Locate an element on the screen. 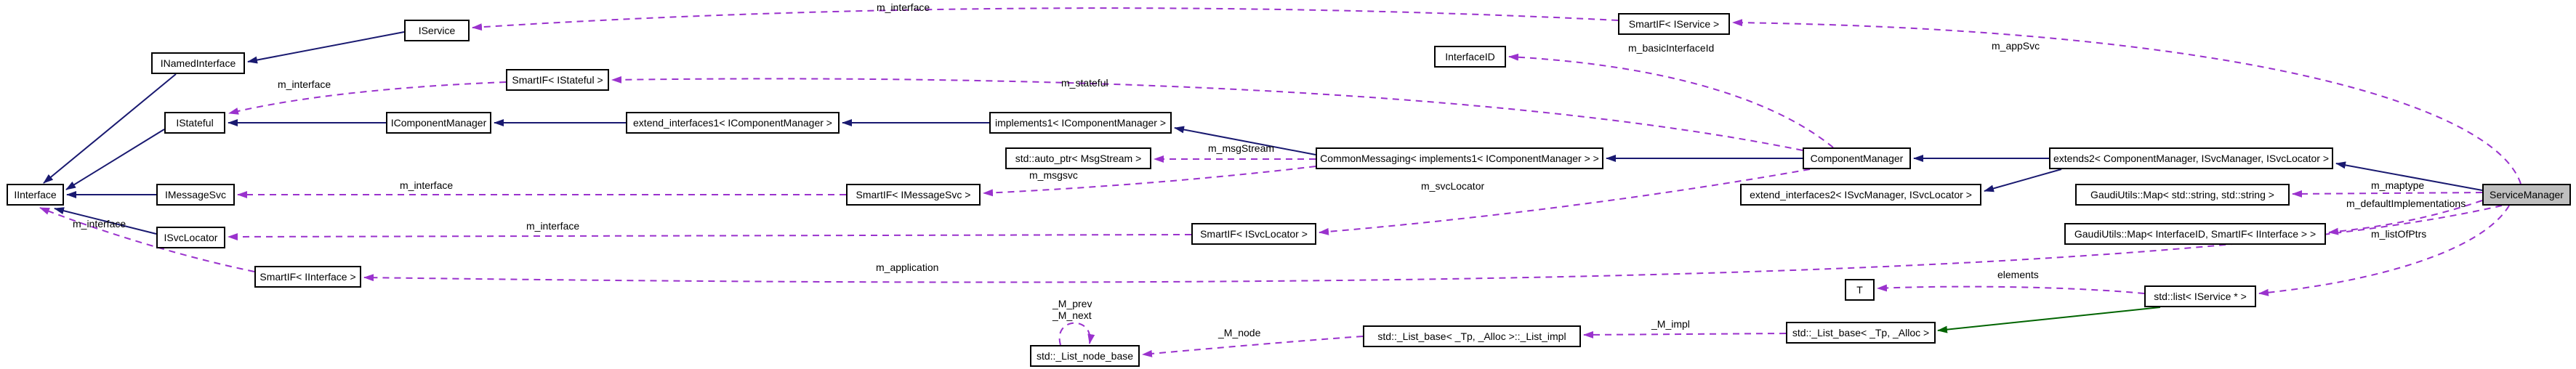  edge-smartif-iservice-to-iservice is located at coordinates (1045, 19).